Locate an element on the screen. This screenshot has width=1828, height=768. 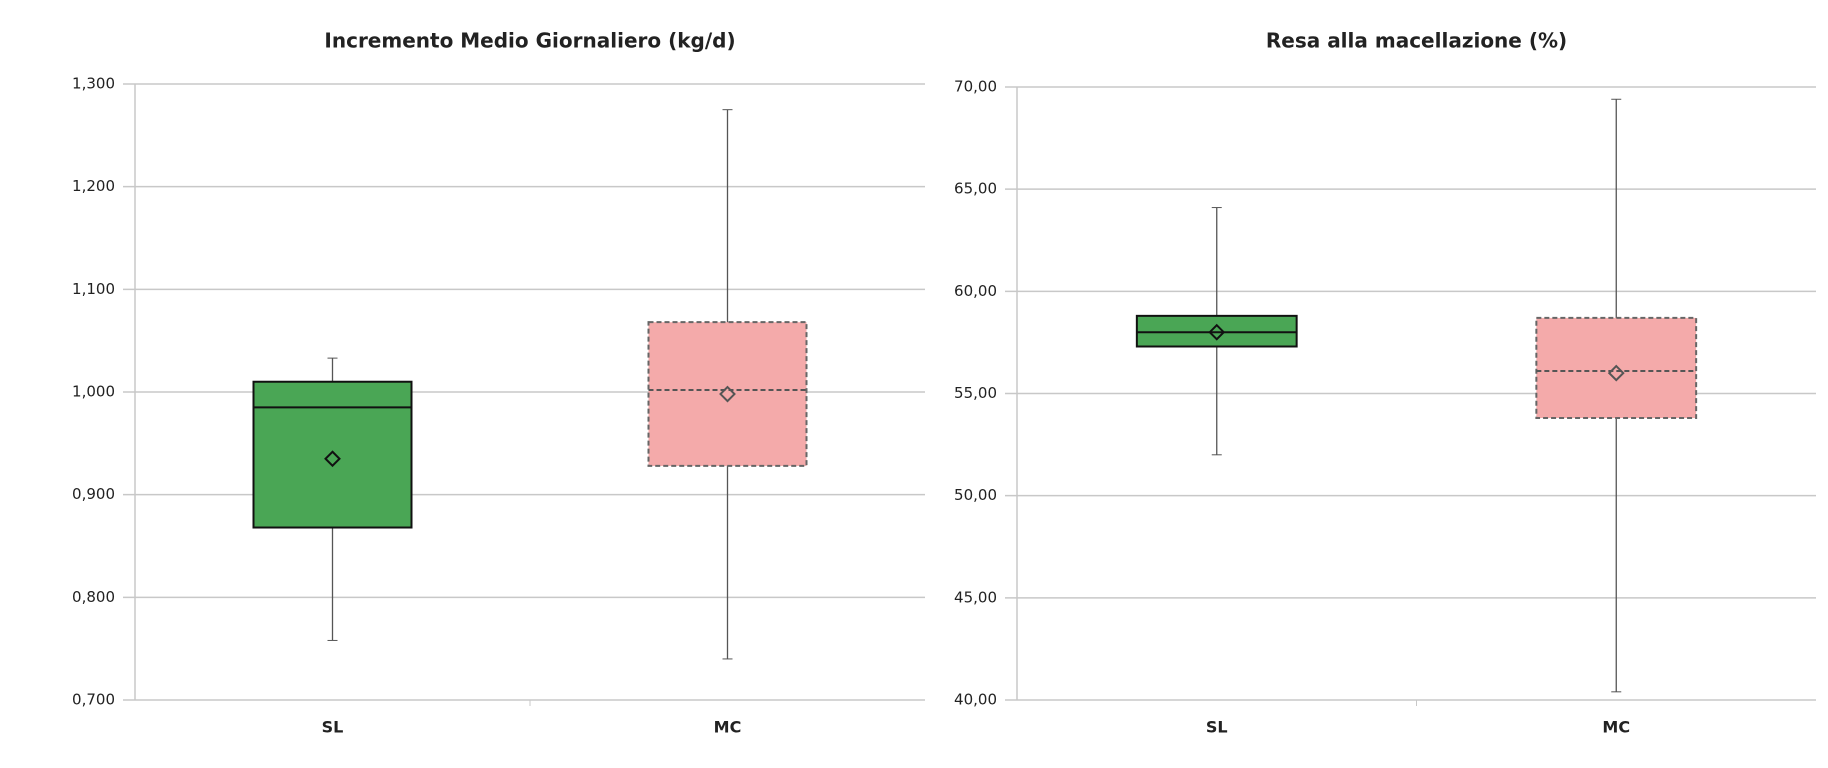
y-tick-label: 50,00 is located at coordinates (975, 495).